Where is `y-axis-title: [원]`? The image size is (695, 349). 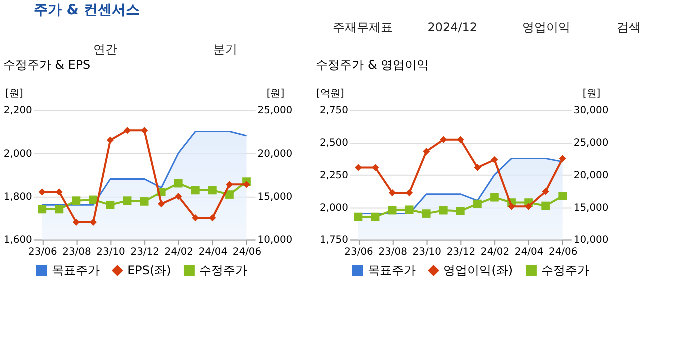
y-axis-title: [원] is located at coordinates (15, 94).